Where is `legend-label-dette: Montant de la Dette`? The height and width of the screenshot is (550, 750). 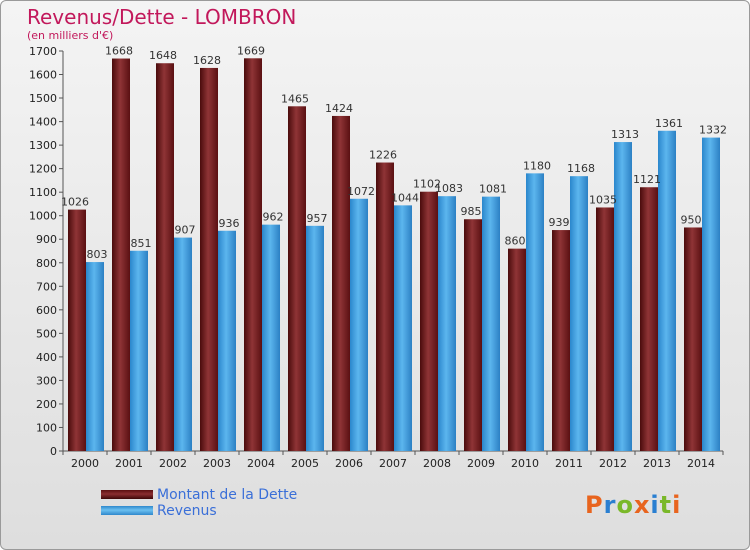
legend-label-dette: Montant de la Dette is located at coordinates (227, 495).